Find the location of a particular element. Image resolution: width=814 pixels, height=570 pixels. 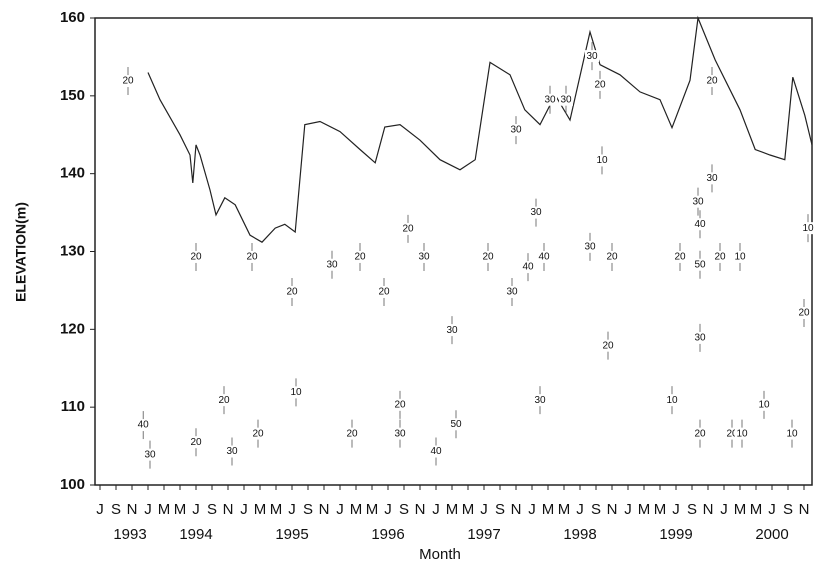

y-tick-label: 140 is located at coordinates (72, 173).